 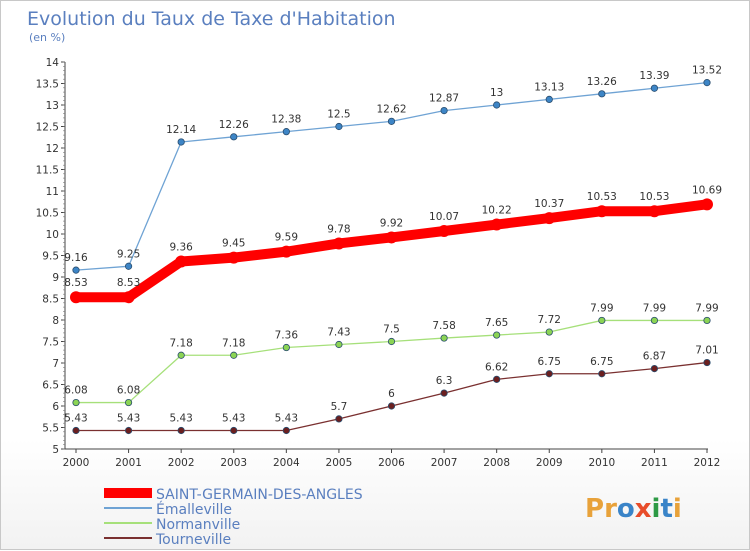 What do you see at coordinates (706, 351) in the screenshot?
I see `data-label: 7.01` at bounding box center [706, 351].